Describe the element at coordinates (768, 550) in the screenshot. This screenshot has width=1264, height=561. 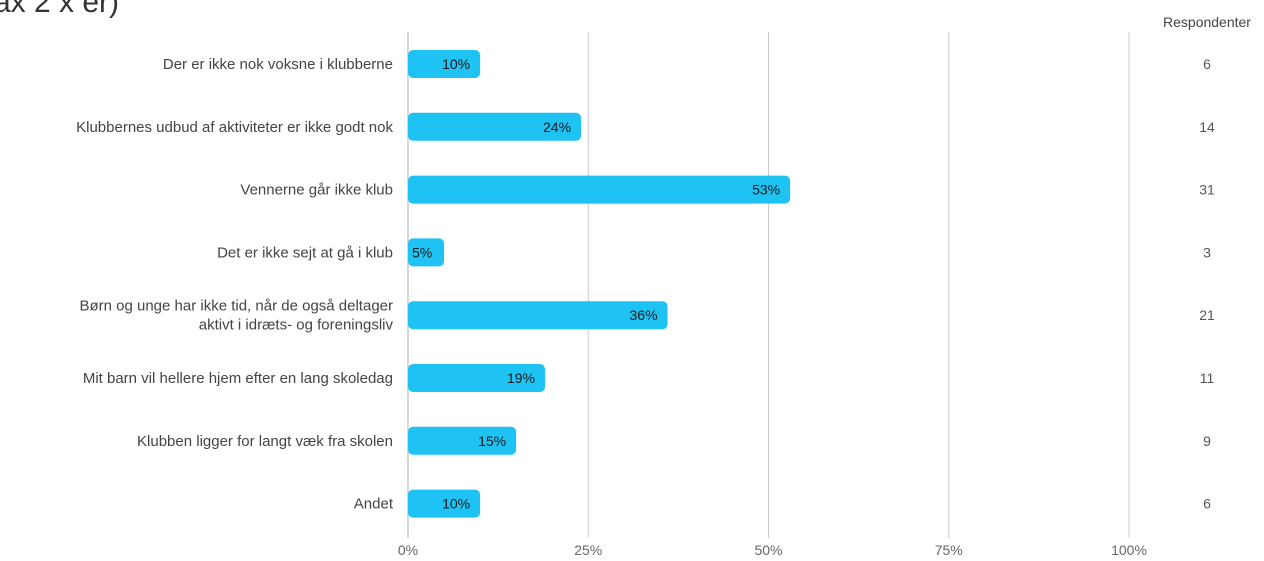
I see `x-tick-label: 50%` at that location.